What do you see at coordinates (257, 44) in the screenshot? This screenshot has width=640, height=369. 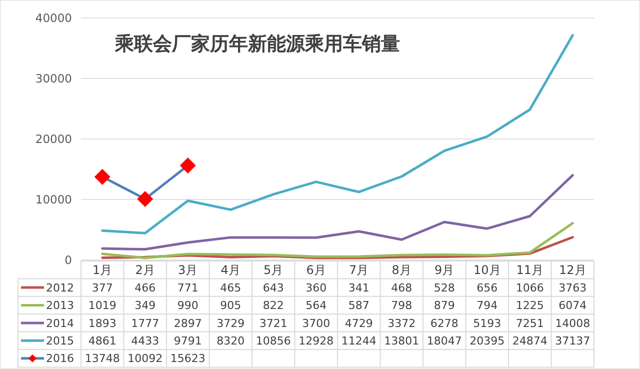 I see `title: 乘联会厂家历年新能源乘用车销量` at bounding box center [257, 44].